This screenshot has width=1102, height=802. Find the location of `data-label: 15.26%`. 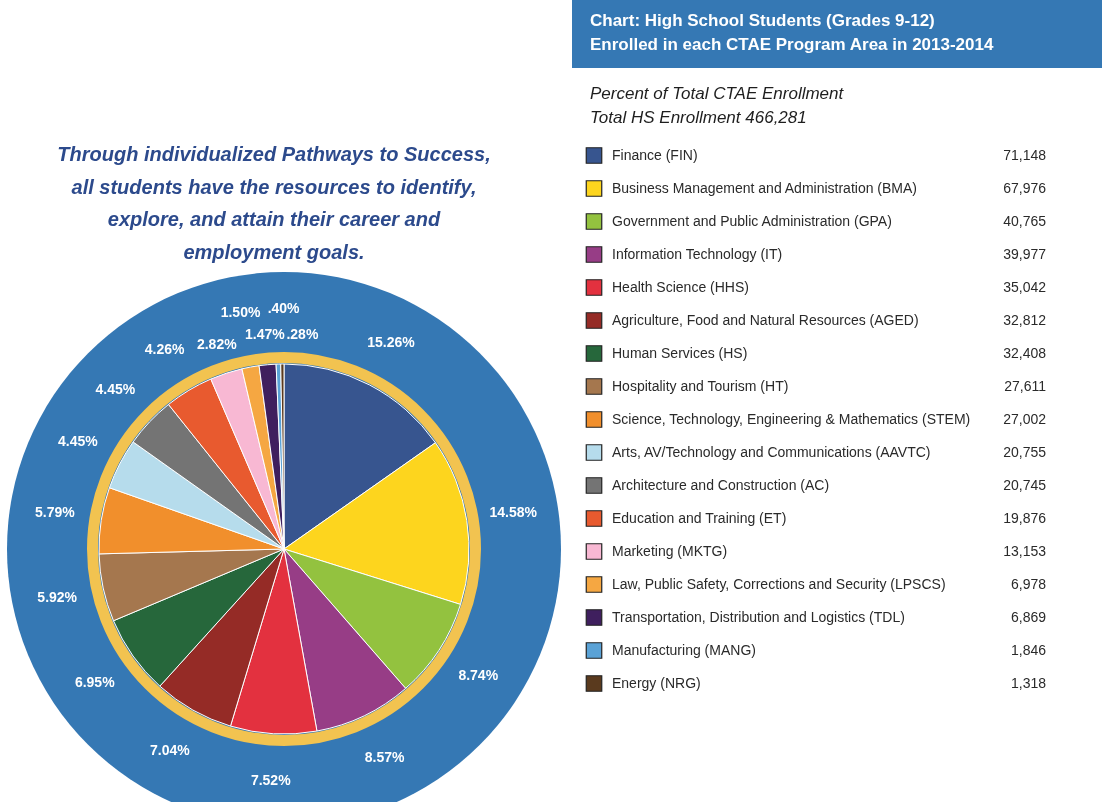

data-label: 15.26% is located at coordinates (391, 342).